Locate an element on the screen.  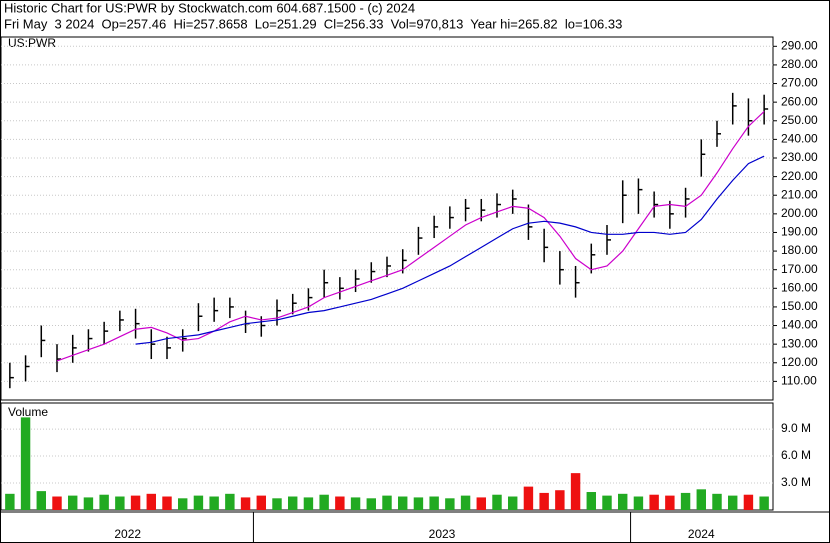
y-tick-label: 190.00 is located at coordinates (799, 232).